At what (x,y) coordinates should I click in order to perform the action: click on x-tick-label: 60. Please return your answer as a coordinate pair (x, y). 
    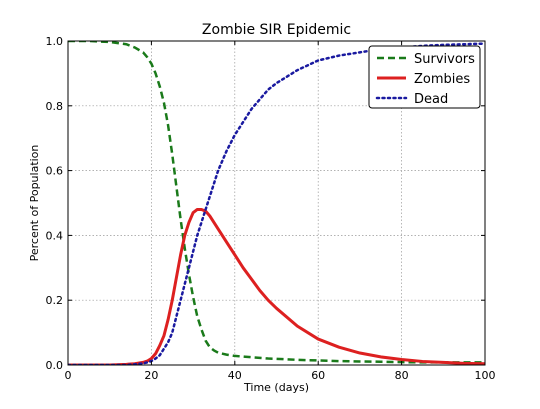
    Looking at the image, I should click on (318, 375).